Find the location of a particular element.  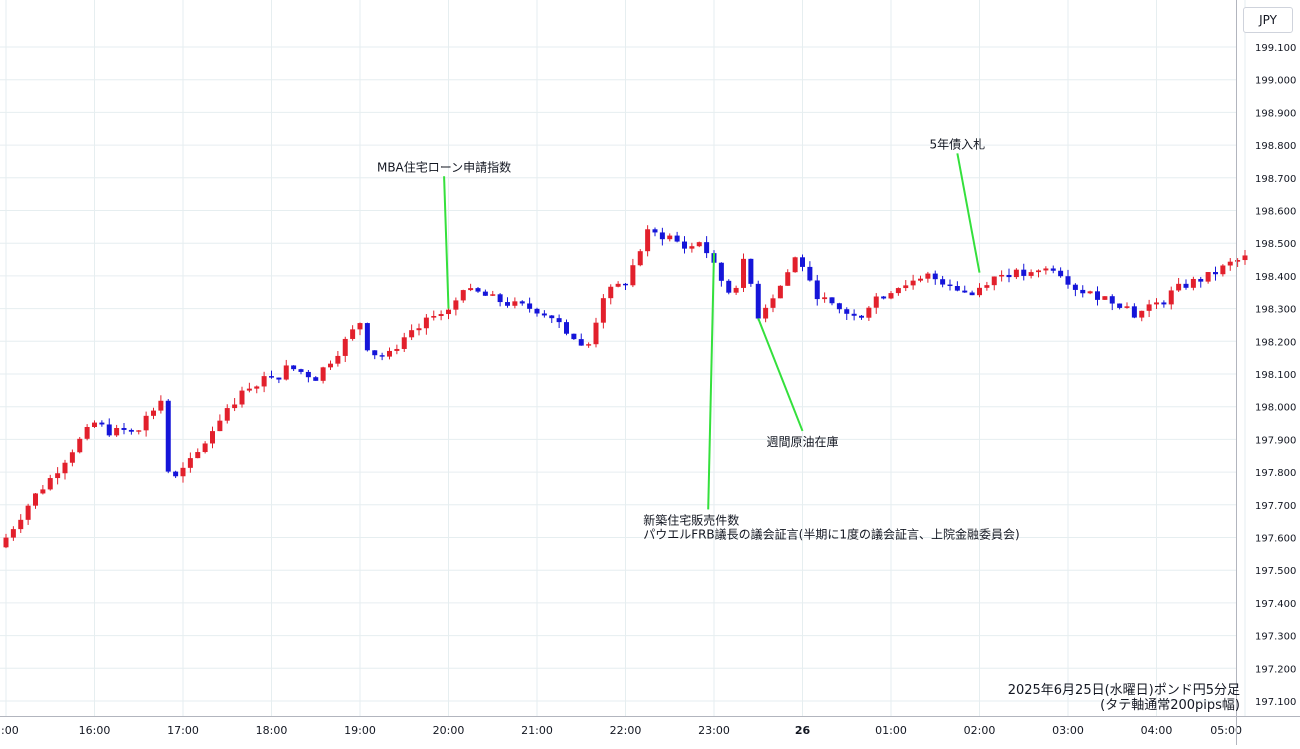

x-tick-label: 19:00 is located at coordinates (360, 730).